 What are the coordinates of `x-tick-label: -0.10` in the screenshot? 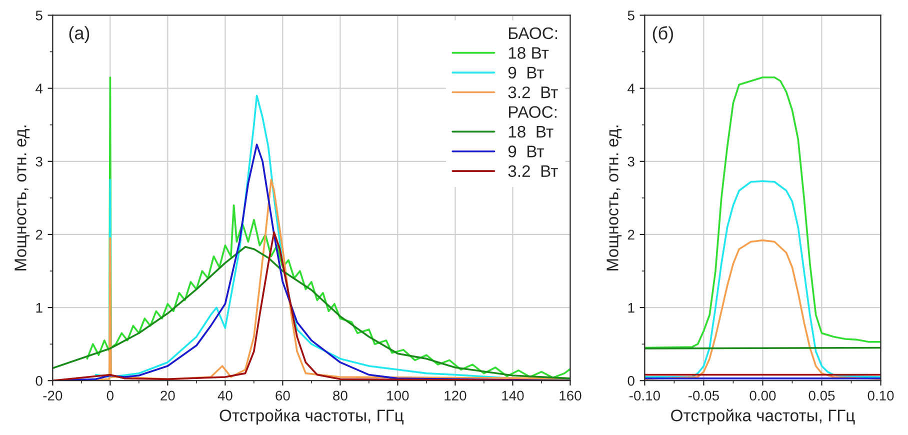 It's located at (644, 395).